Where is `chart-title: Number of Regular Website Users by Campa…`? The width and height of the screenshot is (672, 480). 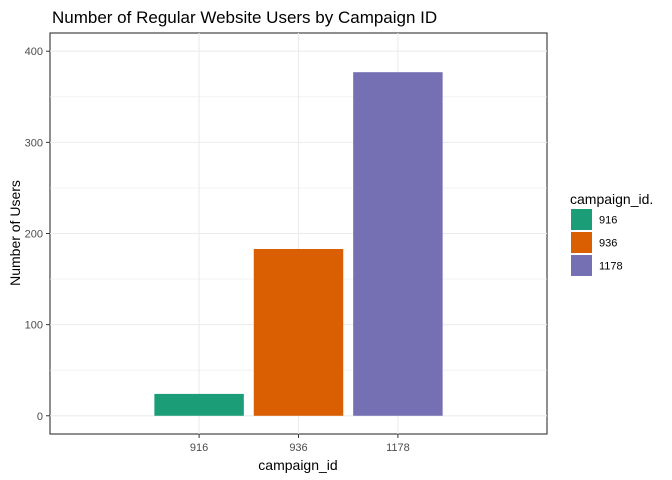 chart-title: Number of Regular Website Users by Campa… is located at coordinates (244, 17).